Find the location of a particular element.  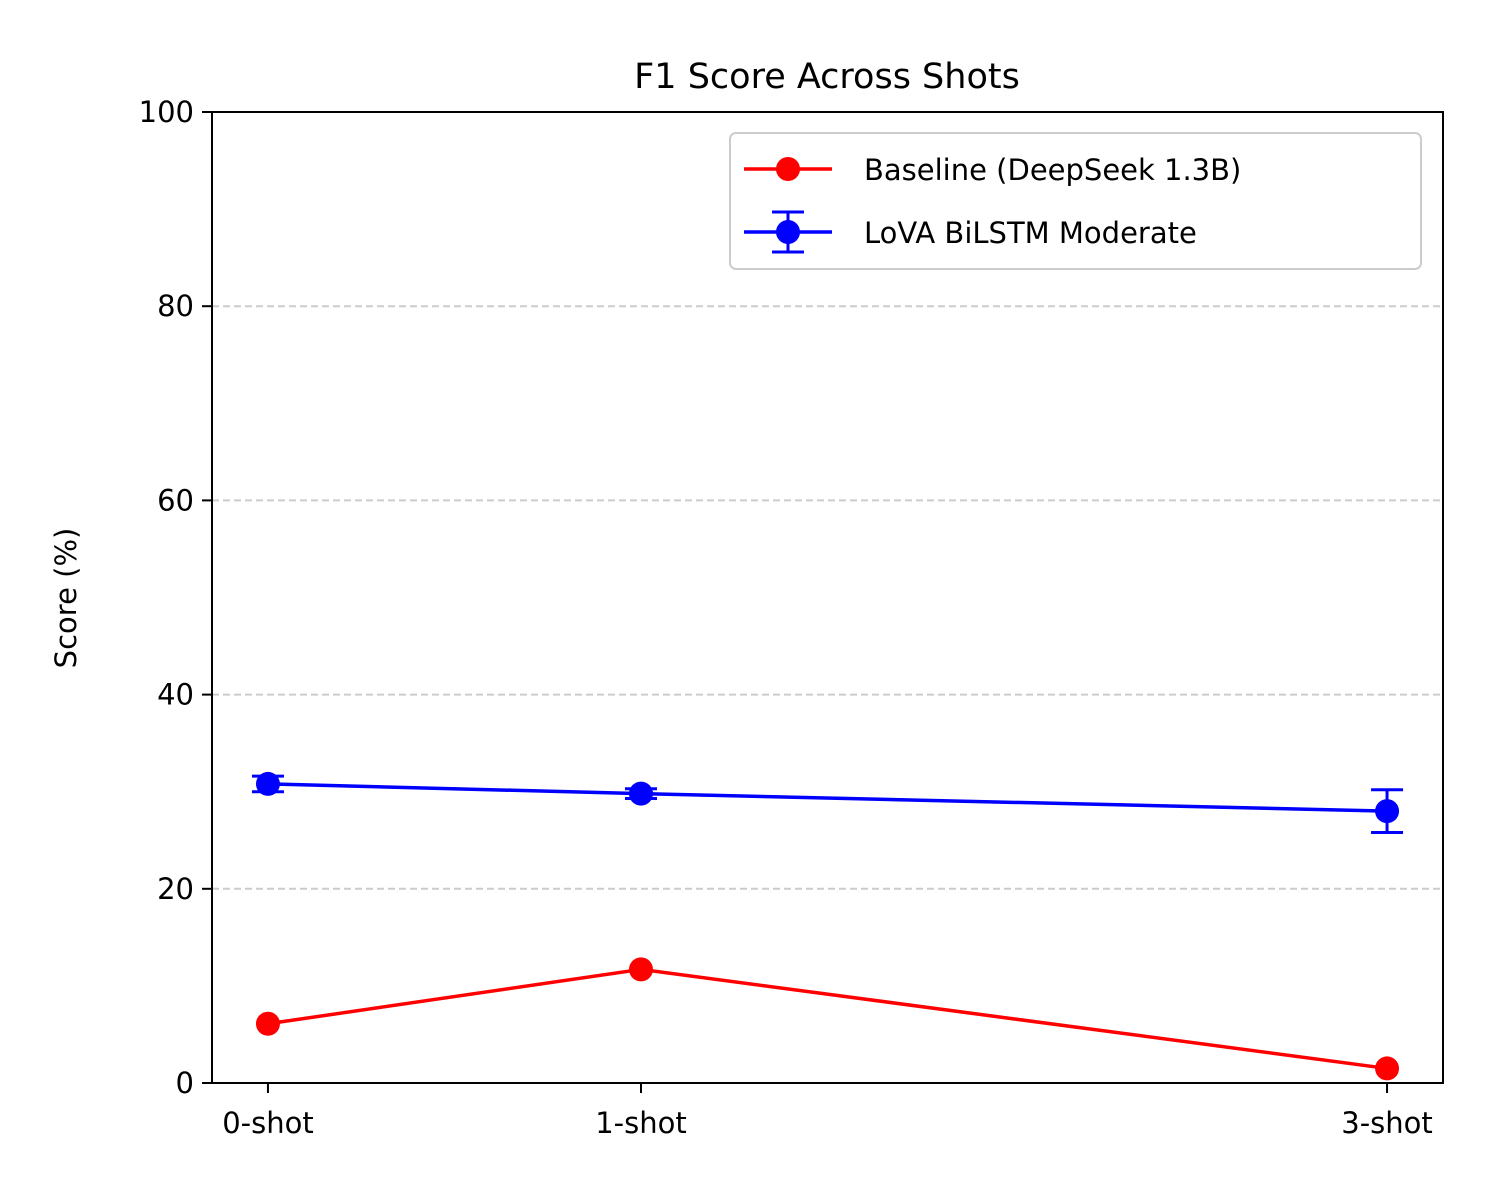

y-tick-label: 60 is located at coordinates (175, 500).